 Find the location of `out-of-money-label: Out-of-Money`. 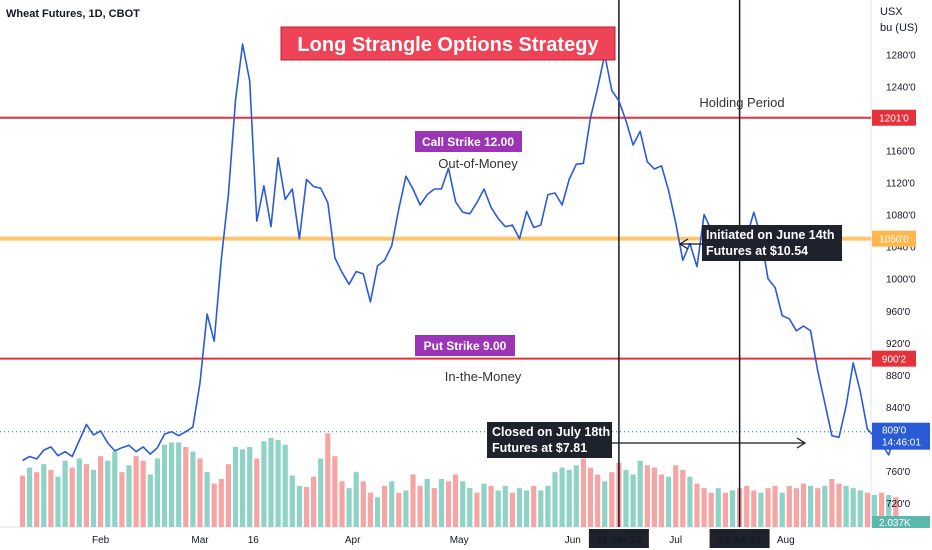

out-of-money-label: Out-of-Money is located at coordinates (478, 163).